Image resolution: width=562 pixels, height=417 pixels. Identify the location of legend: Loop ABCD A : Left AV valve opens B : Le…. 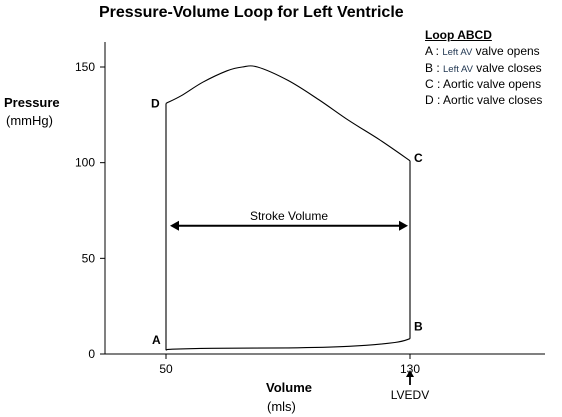
(483, 68).